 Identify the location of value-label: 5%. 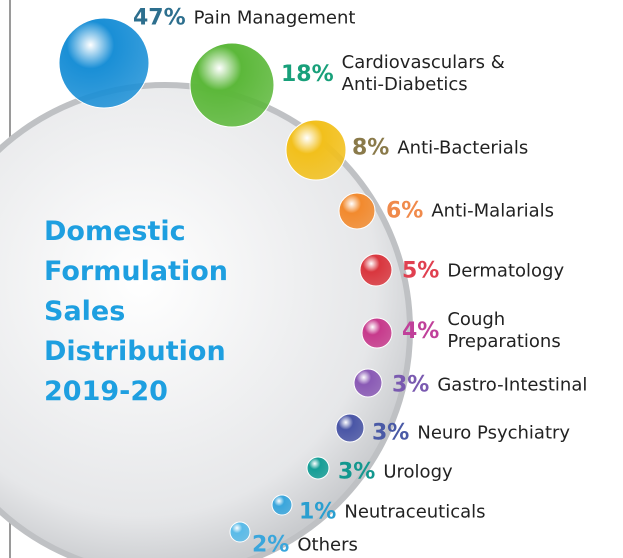
(421, 271).